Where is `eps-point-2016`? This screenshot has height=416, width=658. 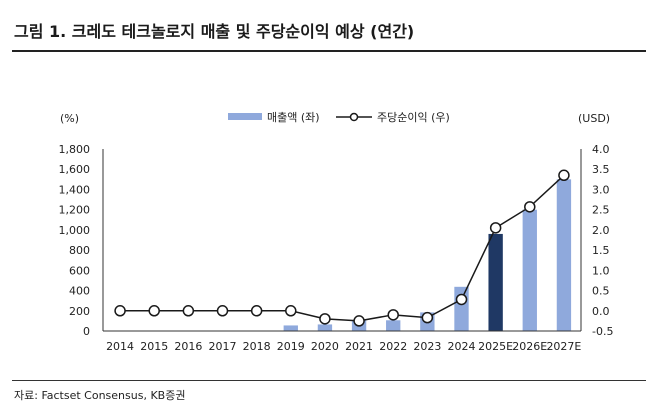 eps-point-2016 is located at coordinates (188, 311).